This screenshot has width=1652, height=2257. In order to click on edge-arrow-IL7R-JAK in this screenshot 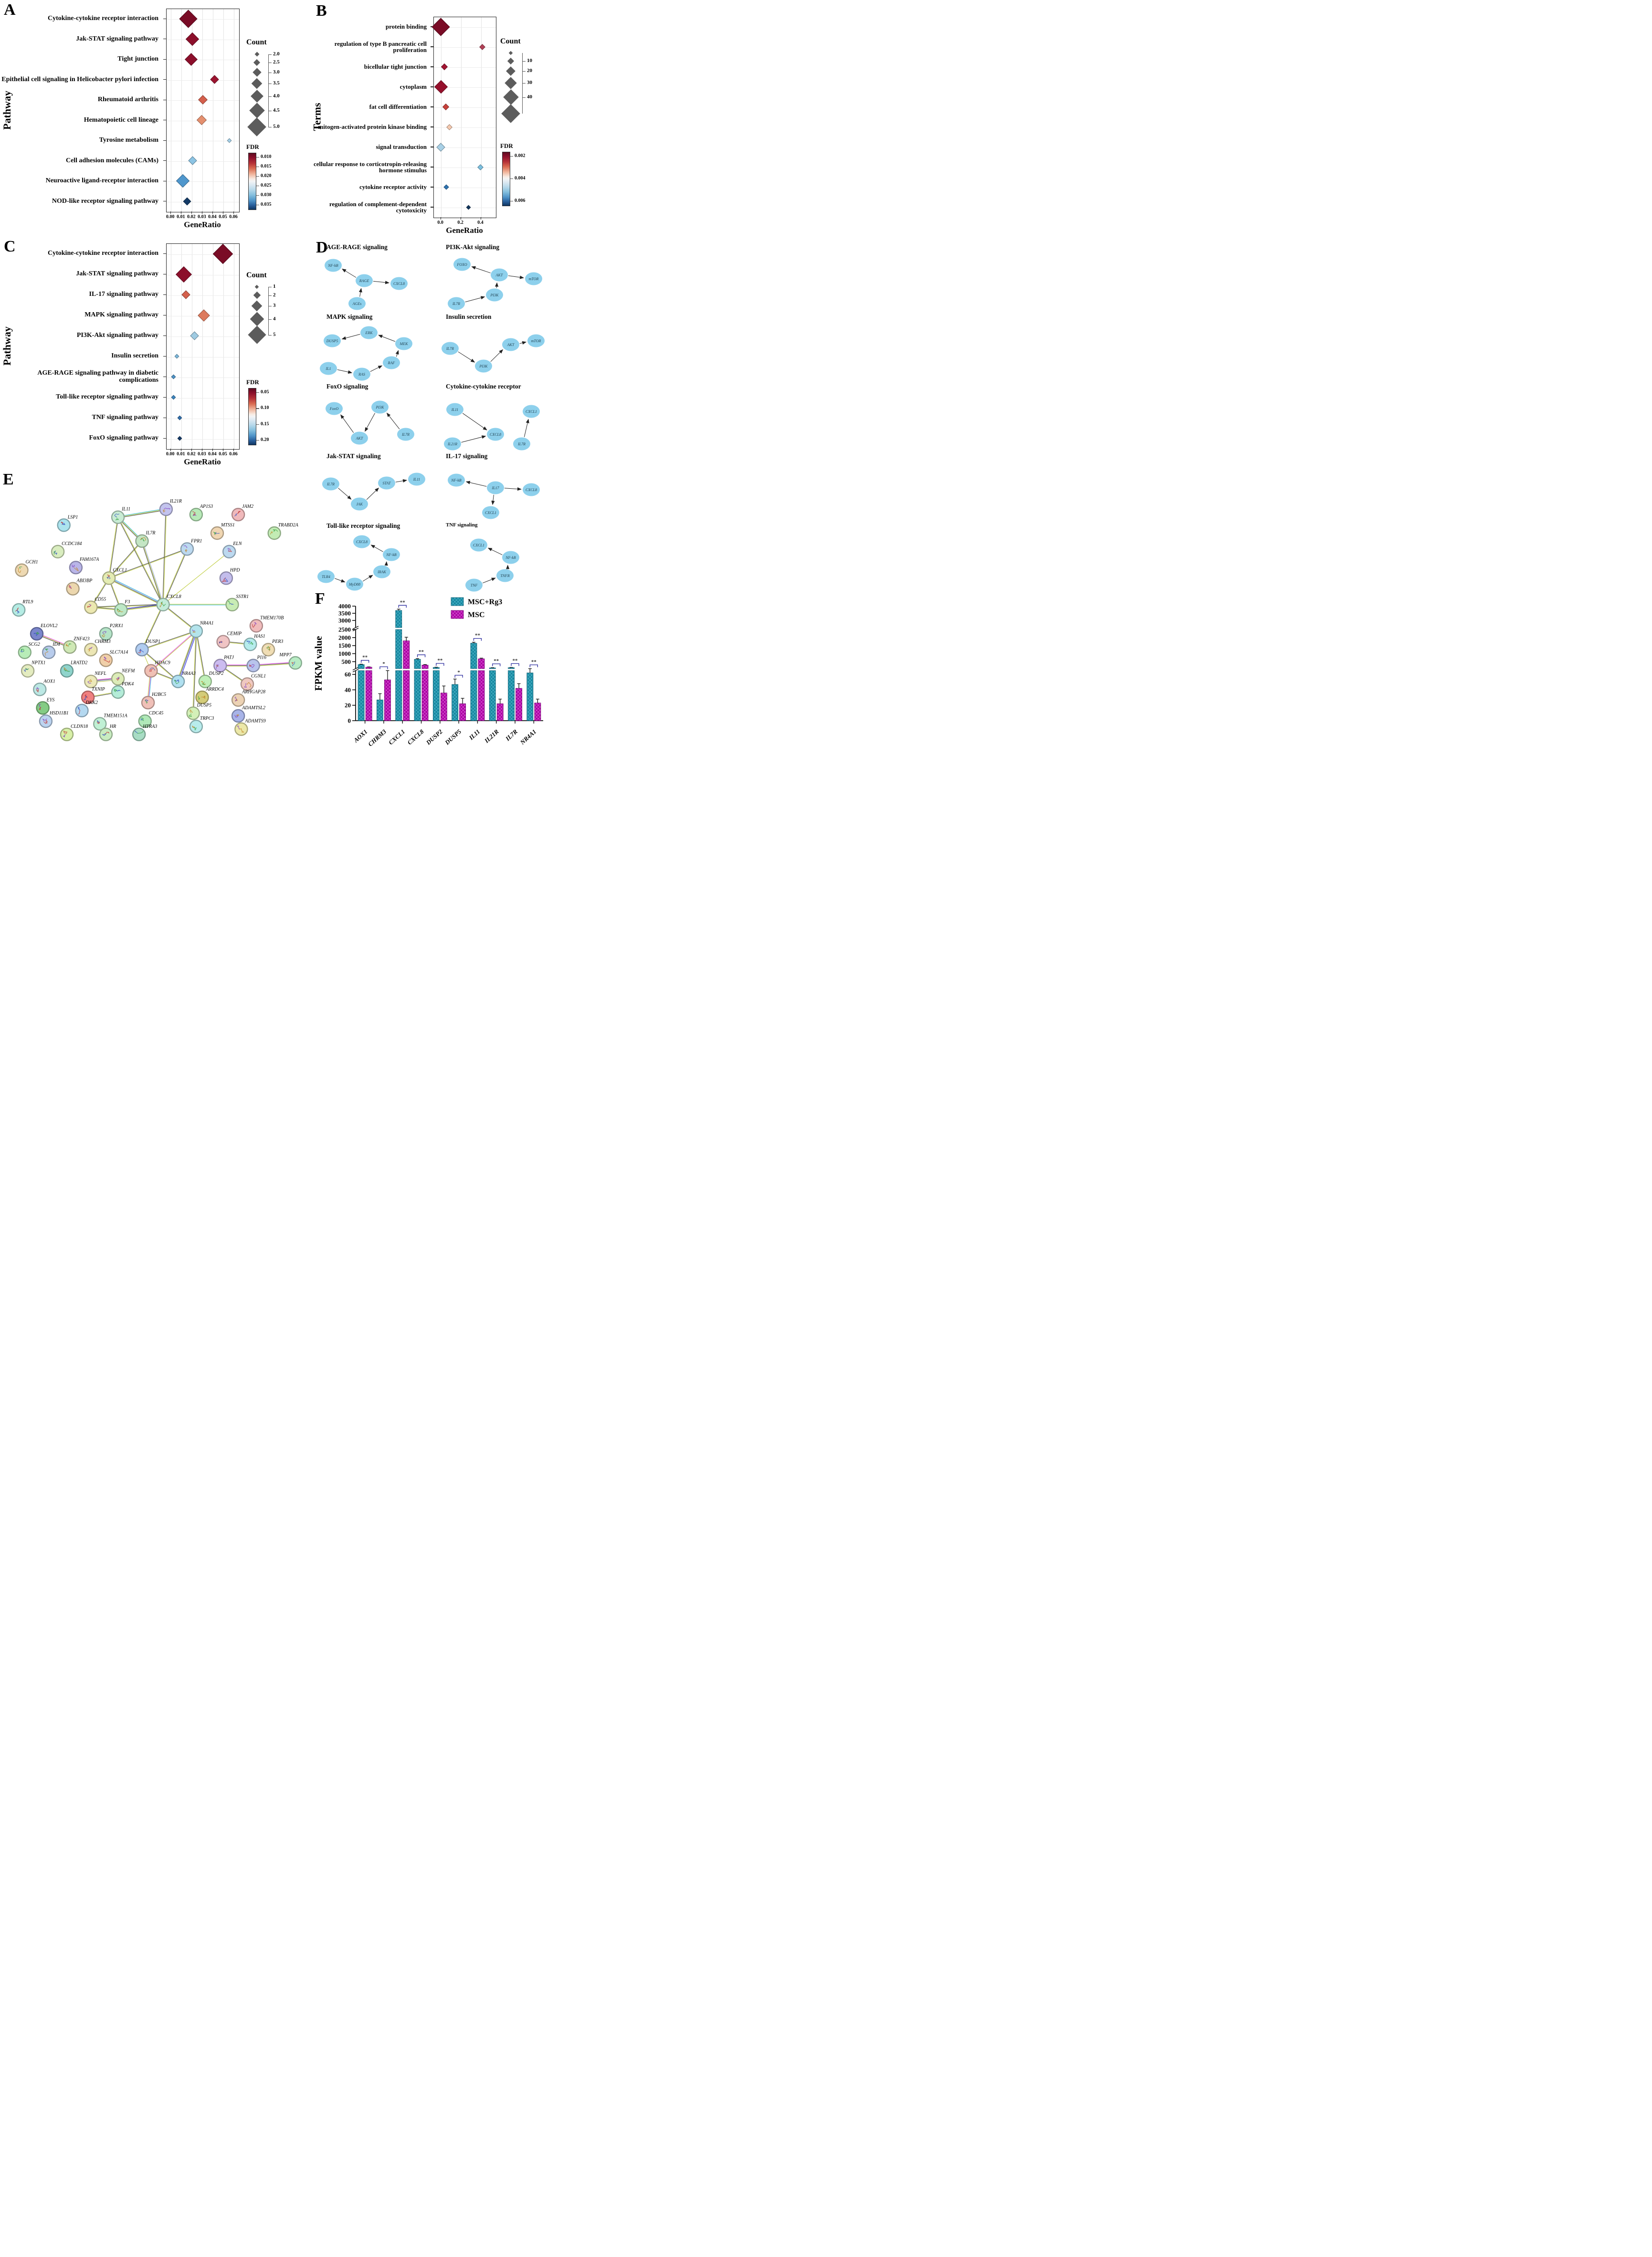, I will do `click(345, 494)`.